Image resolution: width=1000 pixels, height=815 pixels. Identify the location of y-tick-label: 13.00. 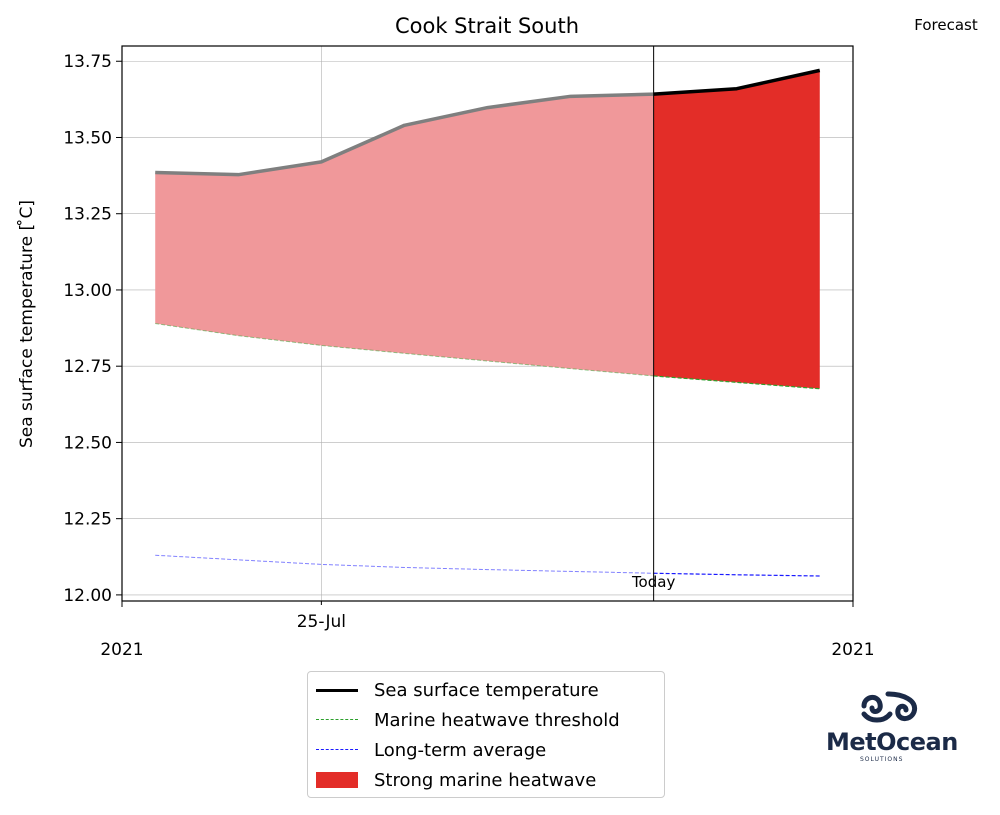
(87, 291).